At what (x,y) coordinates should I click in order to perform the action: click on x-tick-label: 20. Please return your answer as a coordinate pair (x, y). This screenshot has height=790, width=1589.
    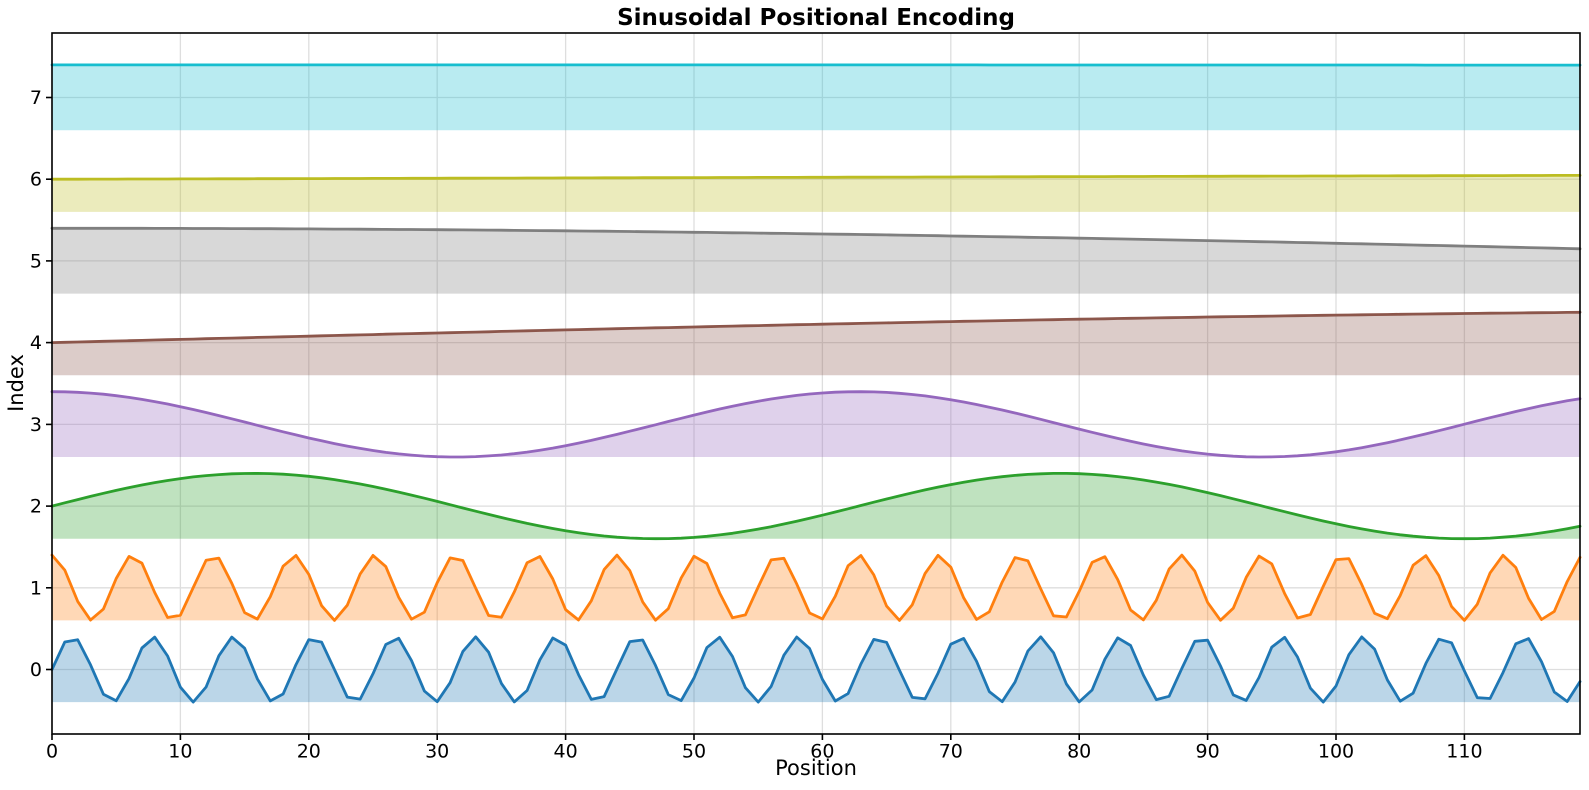
    Looking at the image, I should click on (309, 752).